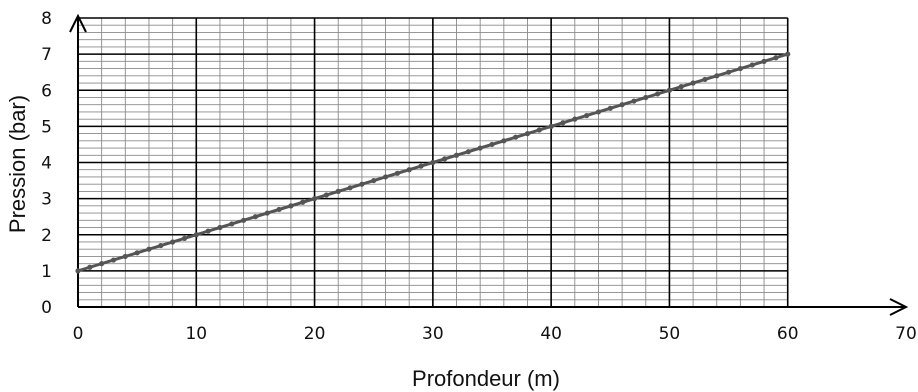 This screenshot has width=918, height=392. What do you see at coordinates (46, 200) in the screenshot?
I see `y-tick-label: 3` at bounding box center [46, 200].